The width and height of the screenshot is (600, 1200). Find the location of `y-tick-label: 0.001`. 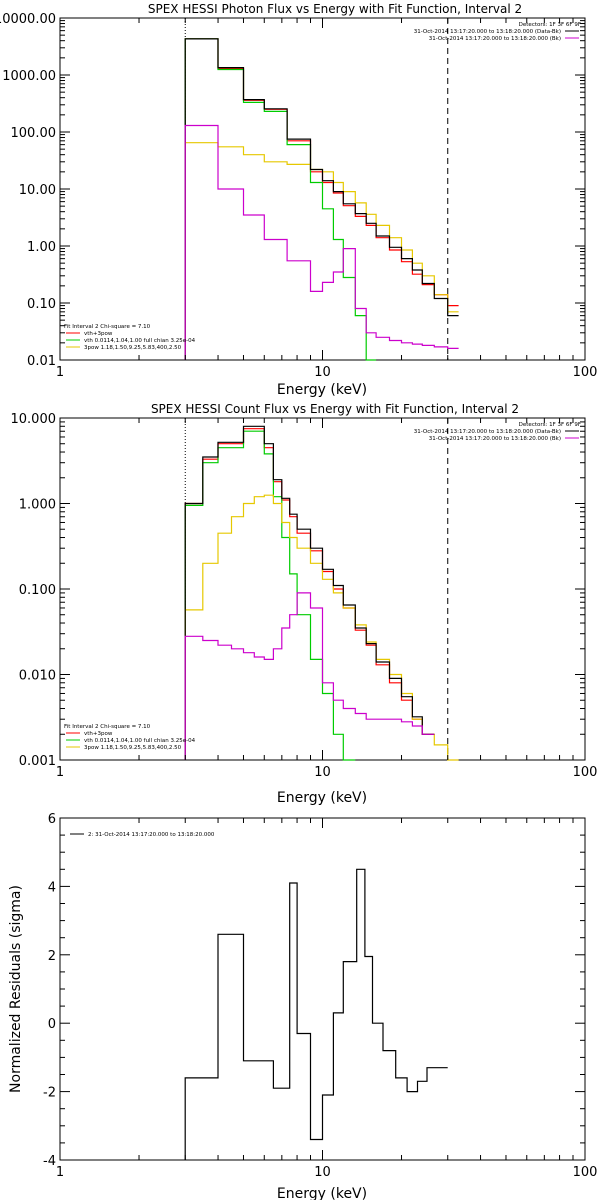

y-tick-label: 0.001 is located at coordinates (37, 761).